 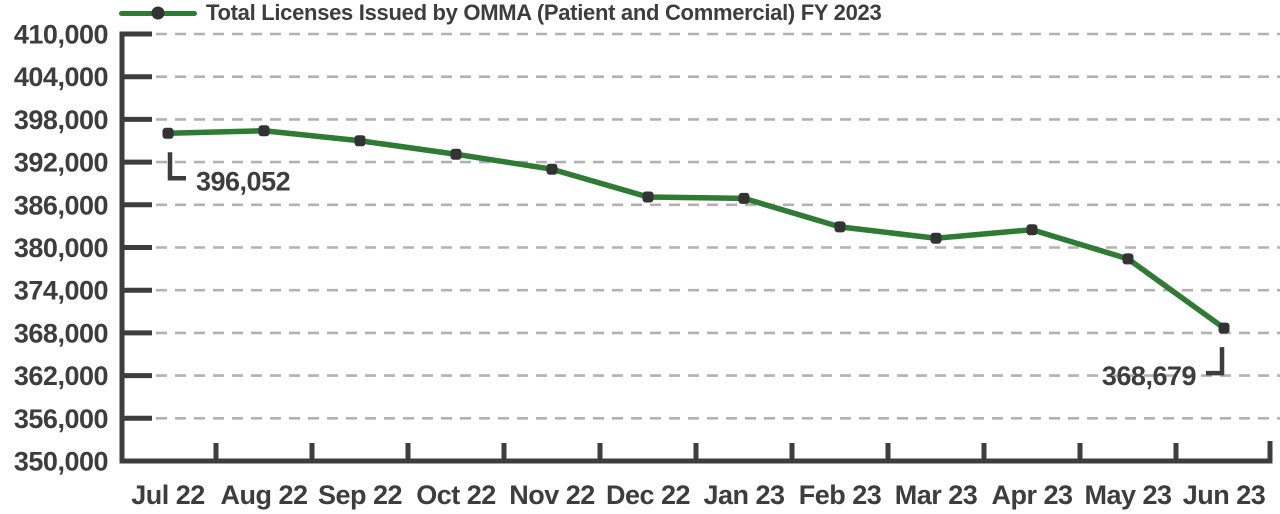 I want to click on y-axis-label: 374,000, so click(x=61, y=291).